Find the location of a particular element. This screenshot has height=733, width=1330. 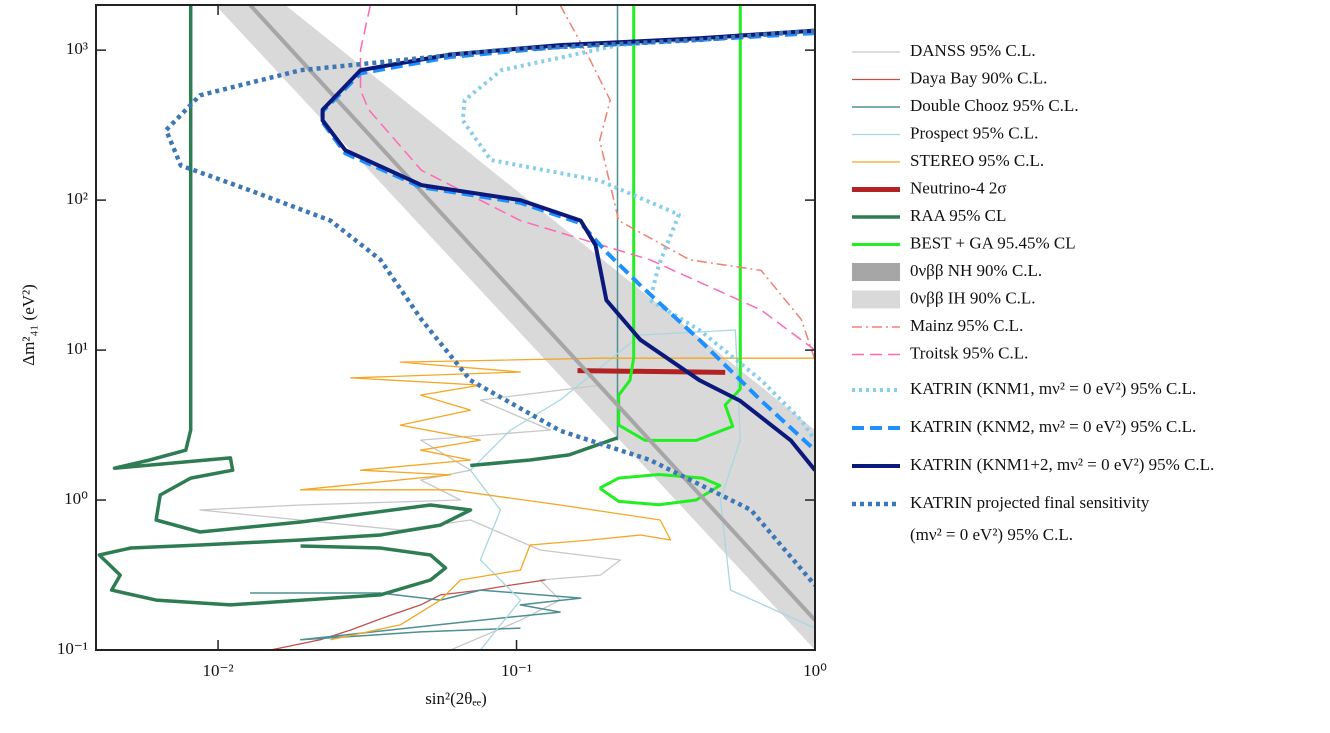

y-axis-label: Δm²₄₁ (eV²) is located at coordinates (28, 325).